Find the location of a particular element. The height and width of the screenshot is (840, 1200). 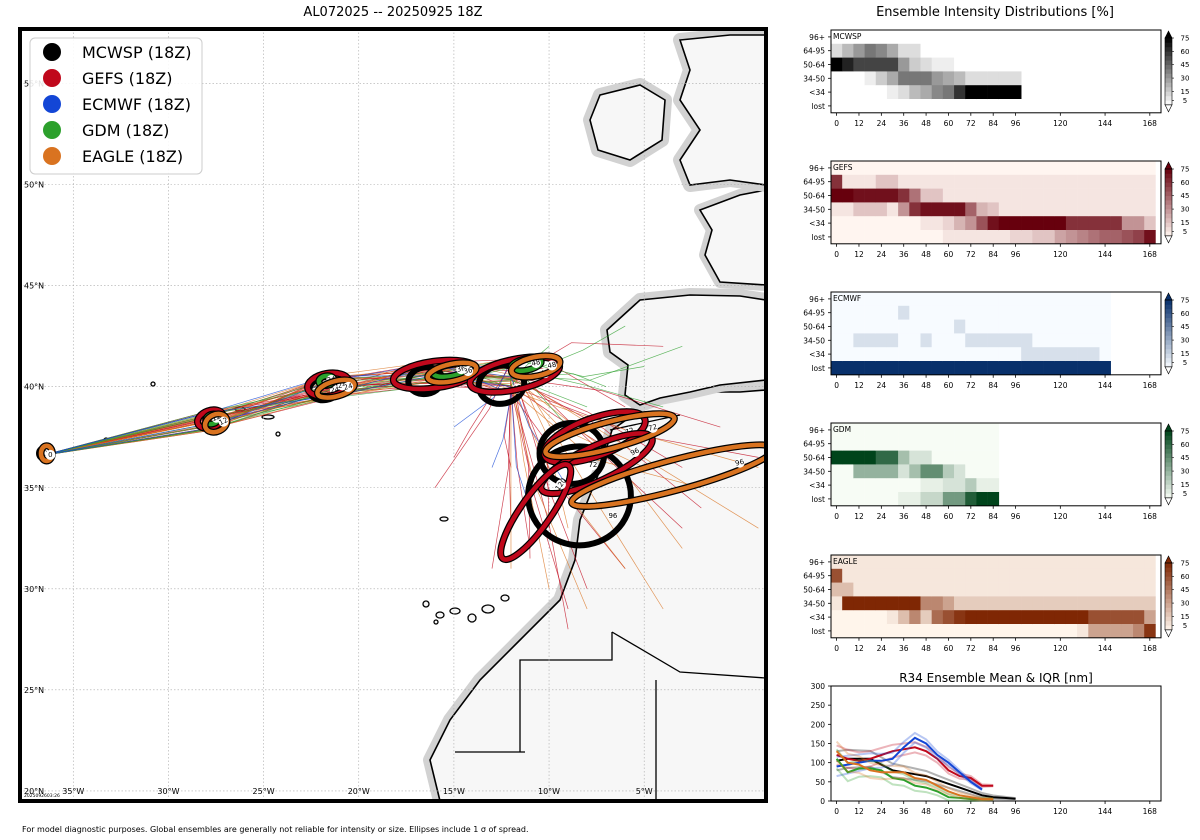

hour-label: 72 is located at coordinates (652, 428).